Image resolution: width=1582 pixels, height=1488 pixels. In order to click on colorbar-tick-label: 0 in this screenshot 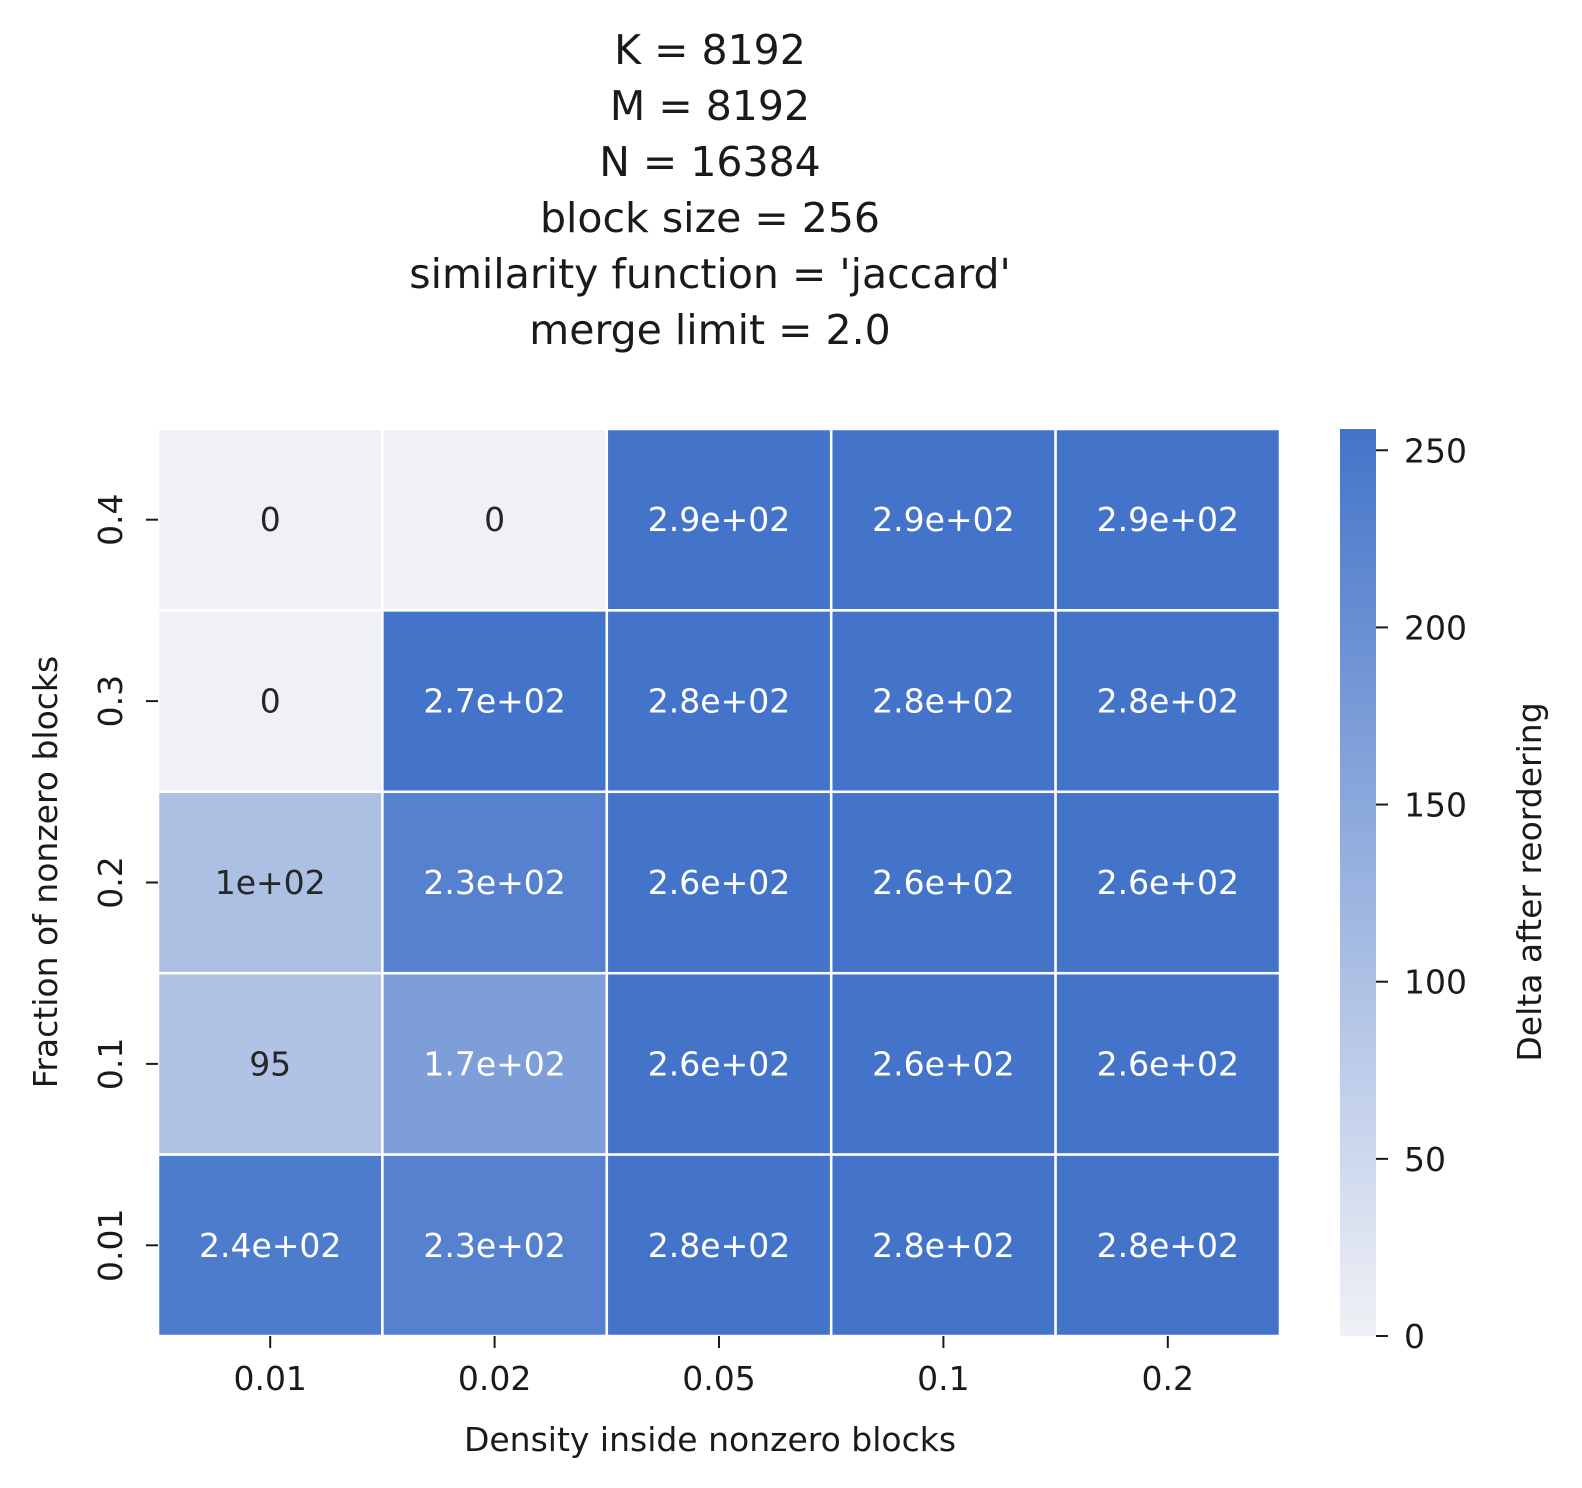, I will do `click(1414, 1336)`.